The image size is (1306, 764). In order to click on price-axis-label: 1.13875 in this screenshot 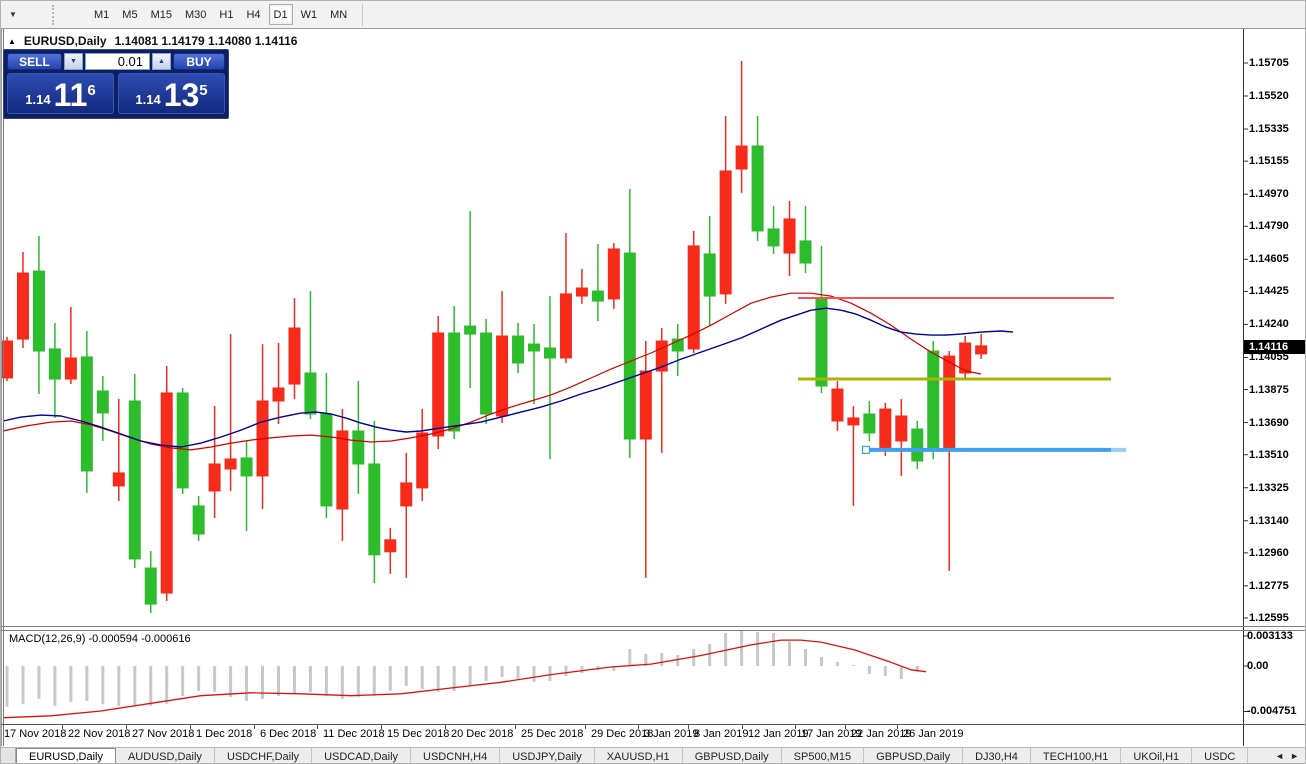, I will do `click(1269, 389)`.